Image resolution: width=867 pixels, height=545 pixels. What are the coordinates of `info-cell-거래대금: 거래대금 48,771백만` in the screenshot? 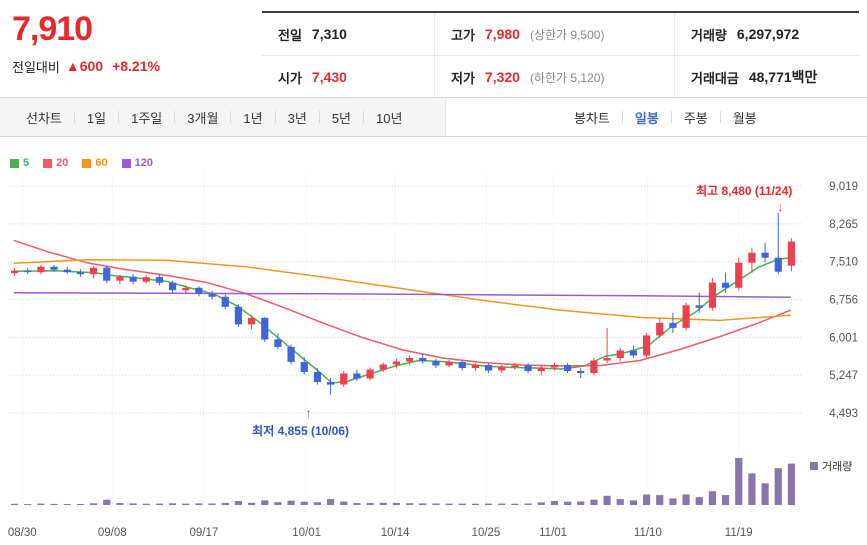 It's located at (766, 77).